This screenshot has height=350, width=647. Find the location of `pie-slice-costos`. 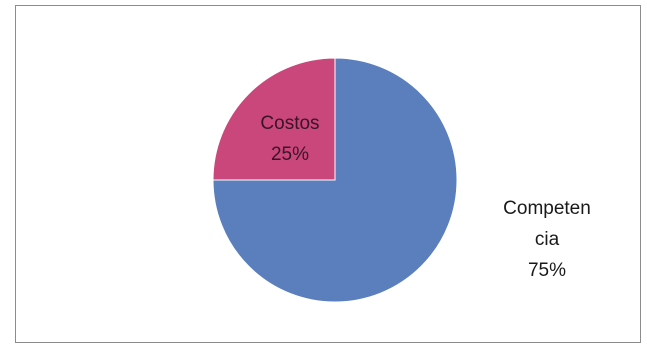

pie-slice-costos is located at coordinates (274, 119).